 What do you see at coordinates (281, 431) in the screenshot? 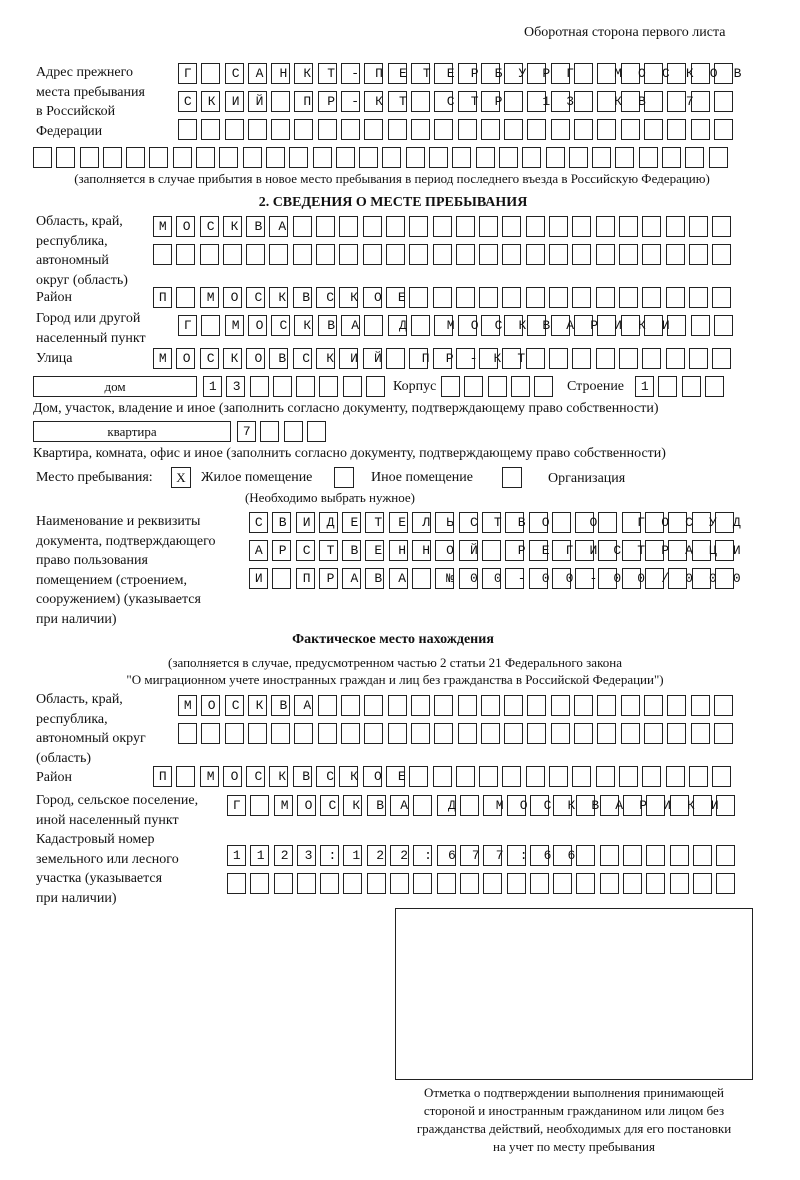
I see `flat-row: 7` at bounding box center [281, 431].